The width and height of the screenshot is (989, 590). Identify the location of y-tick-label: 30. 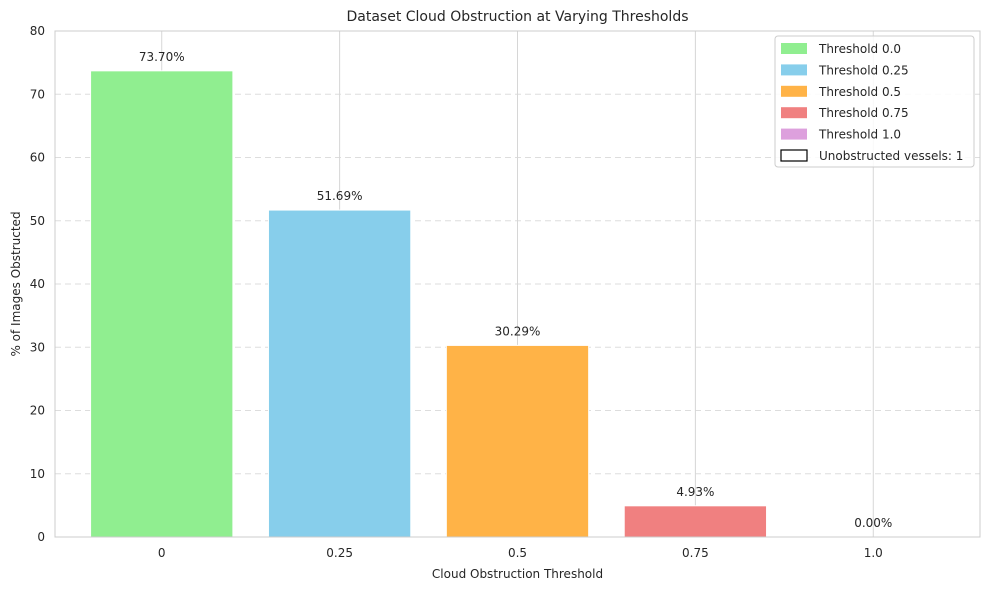
(37, 347).